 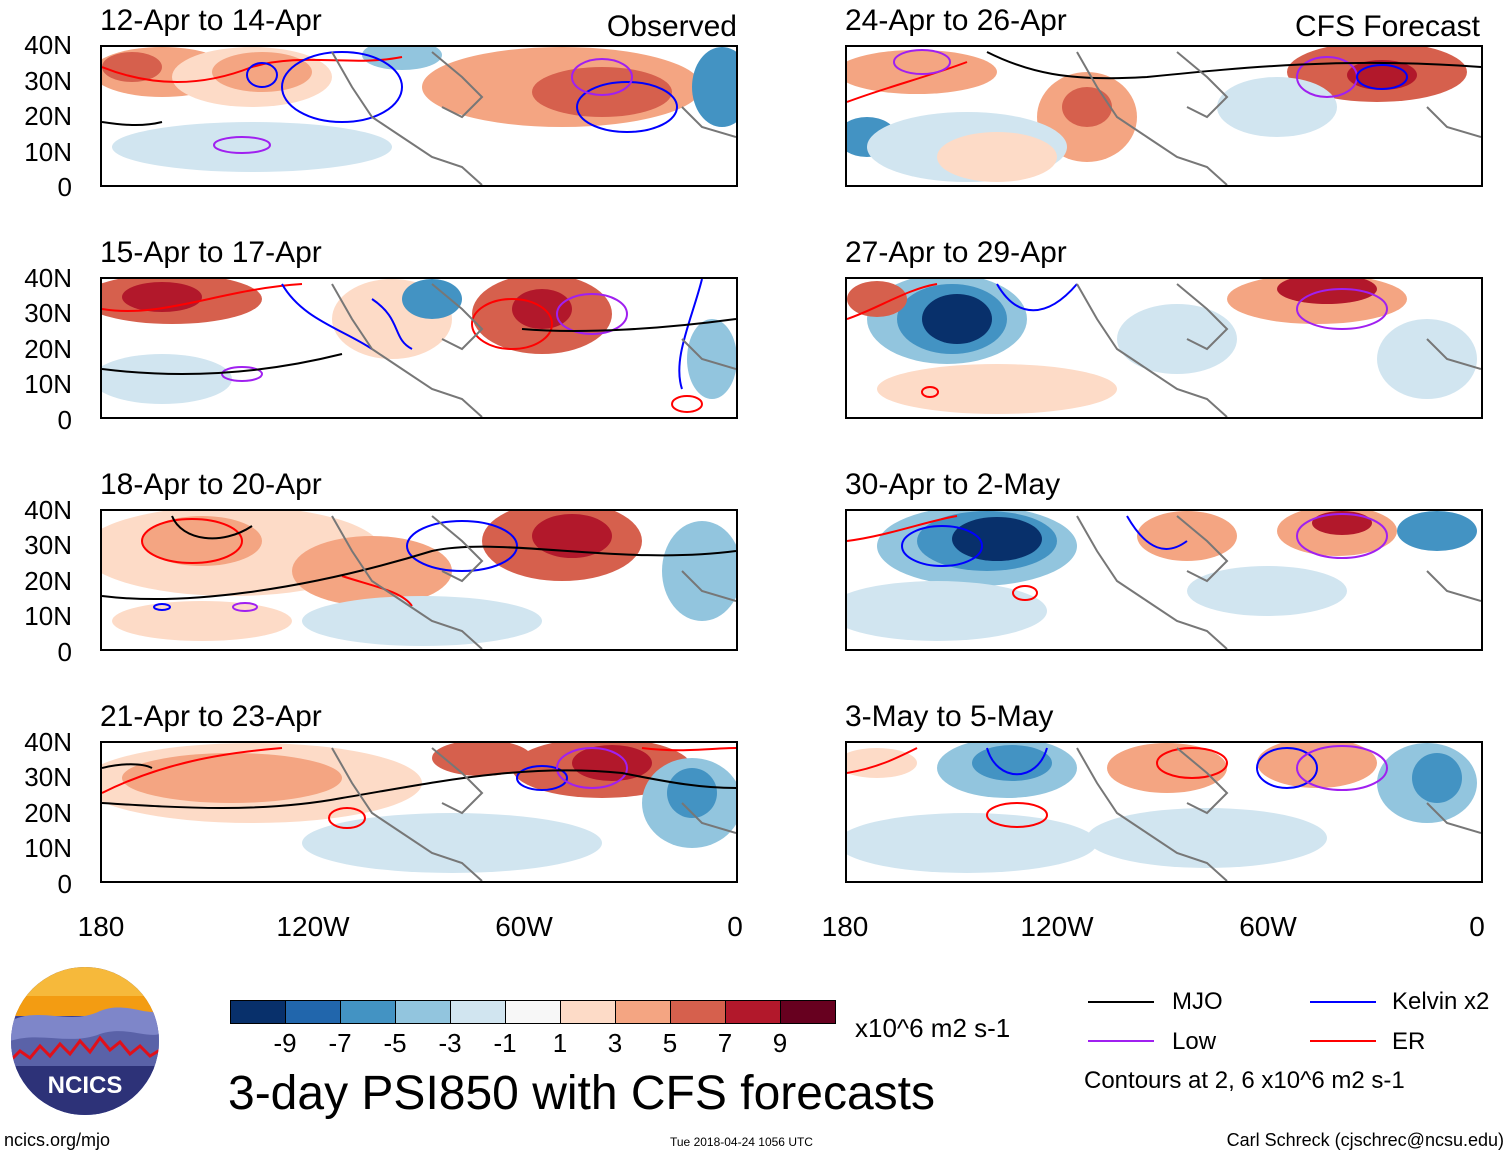 I want to click on panel-title-6: 30-Apr to 2-May, so click(x=953, y=484).